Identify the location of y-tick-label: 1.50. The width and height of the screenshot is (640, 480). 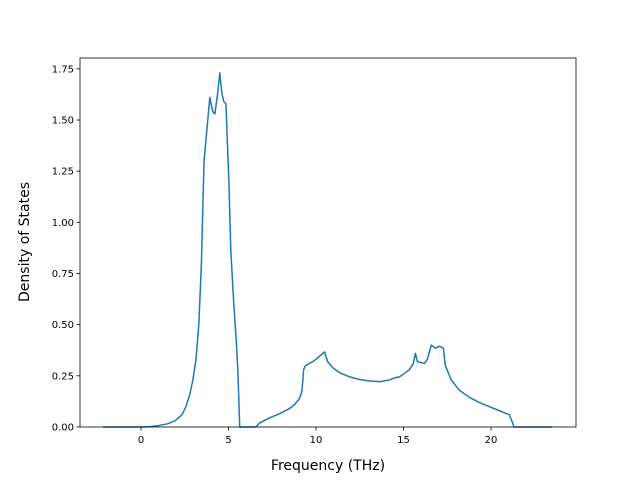
(63, 121).